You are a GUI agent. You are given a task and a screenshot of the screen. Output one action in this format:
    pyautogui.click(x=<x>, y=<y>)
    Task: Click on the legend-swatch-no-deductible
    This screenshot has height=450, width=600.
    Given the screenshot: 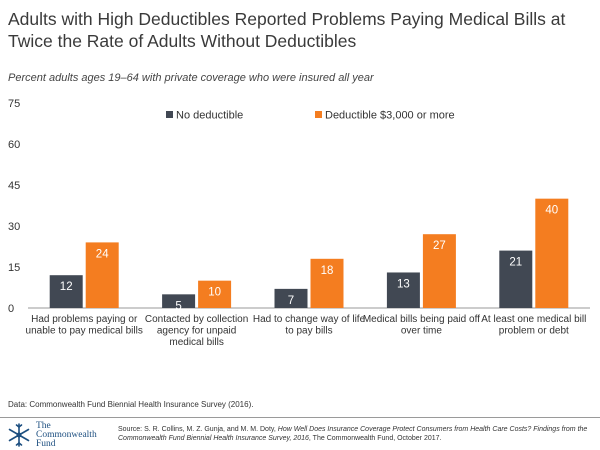 What is the action you would take?
    pyautogui.click(x=169, y=114)
    